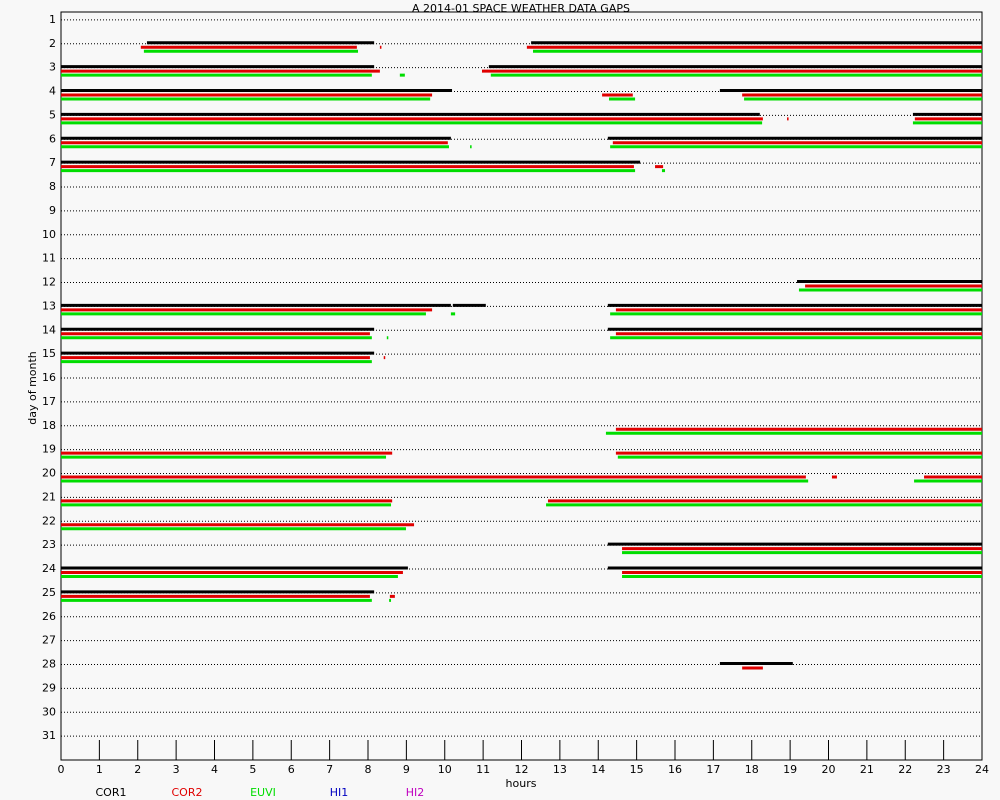 The width and height of the screenshot is (1000, 800). What do you see at coordinates (52, 19) in the screenshot?
I see `y-tick-label: 1` at bounding box center [52, 19].